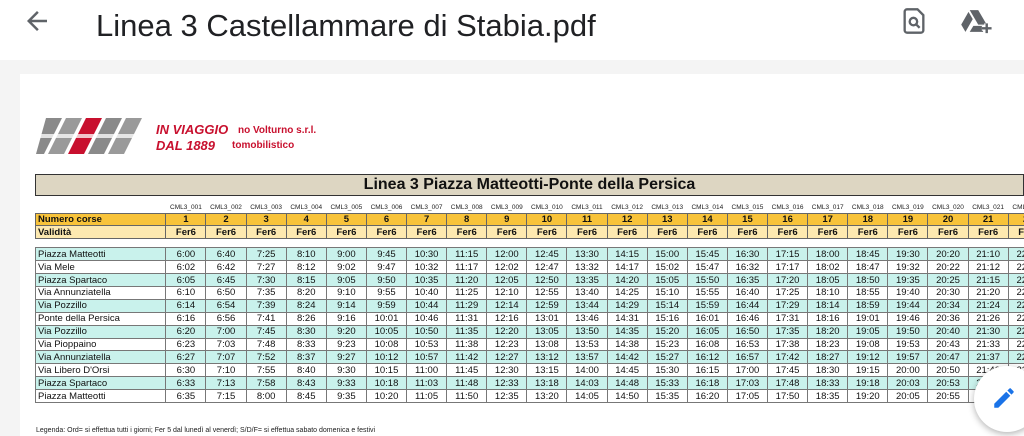  Describe the element at coordinates (667, 280) in the screenshot. I see `departure-time-cell: 15:05` at that location.